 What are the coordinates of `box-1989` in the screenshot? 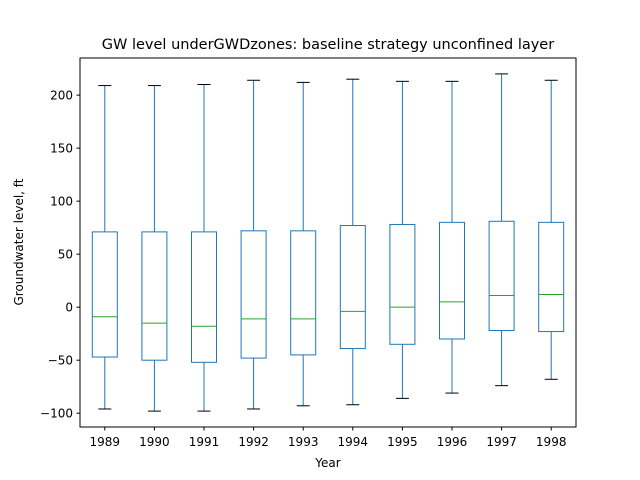 It's located at (104, 247).